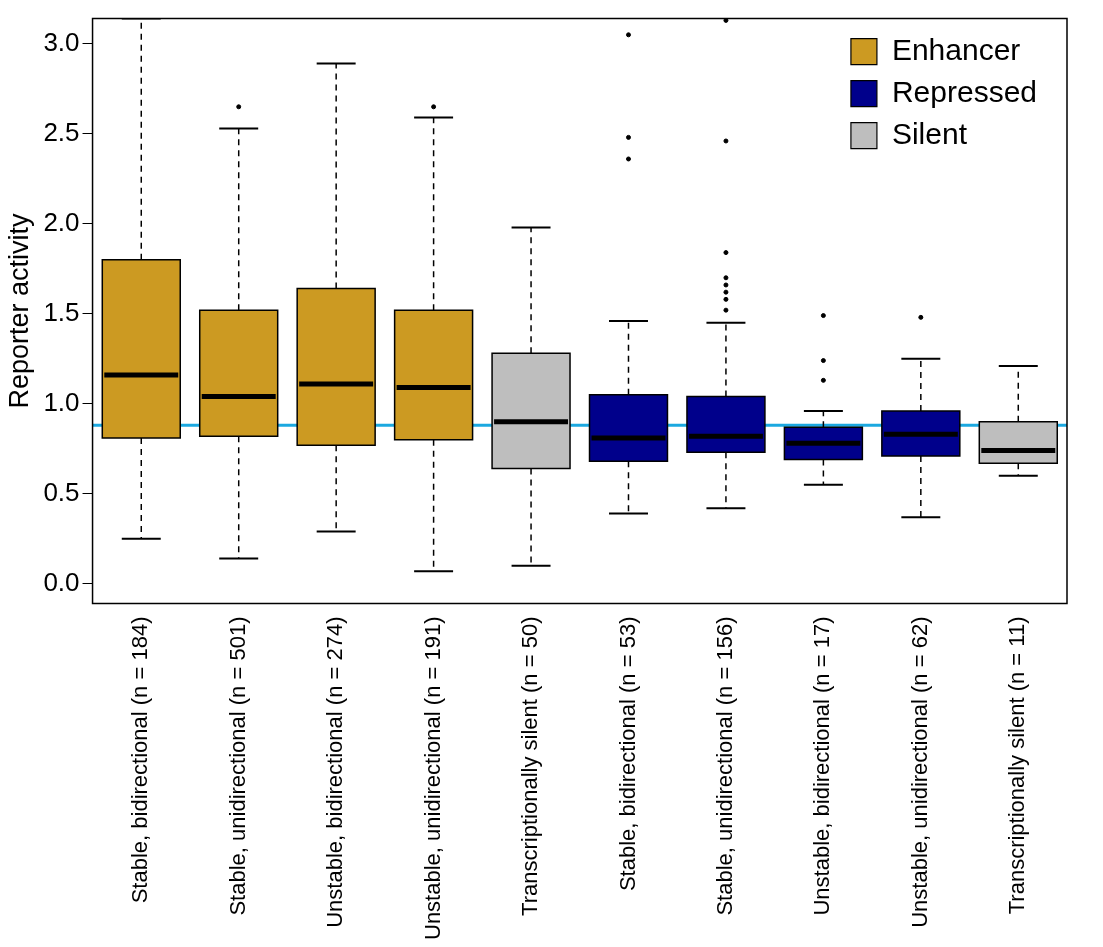 This screenshot has width=1103, height=947. I want to click on x-tick-label: Stable, bidirectional (n = 53), so click(627, 754).